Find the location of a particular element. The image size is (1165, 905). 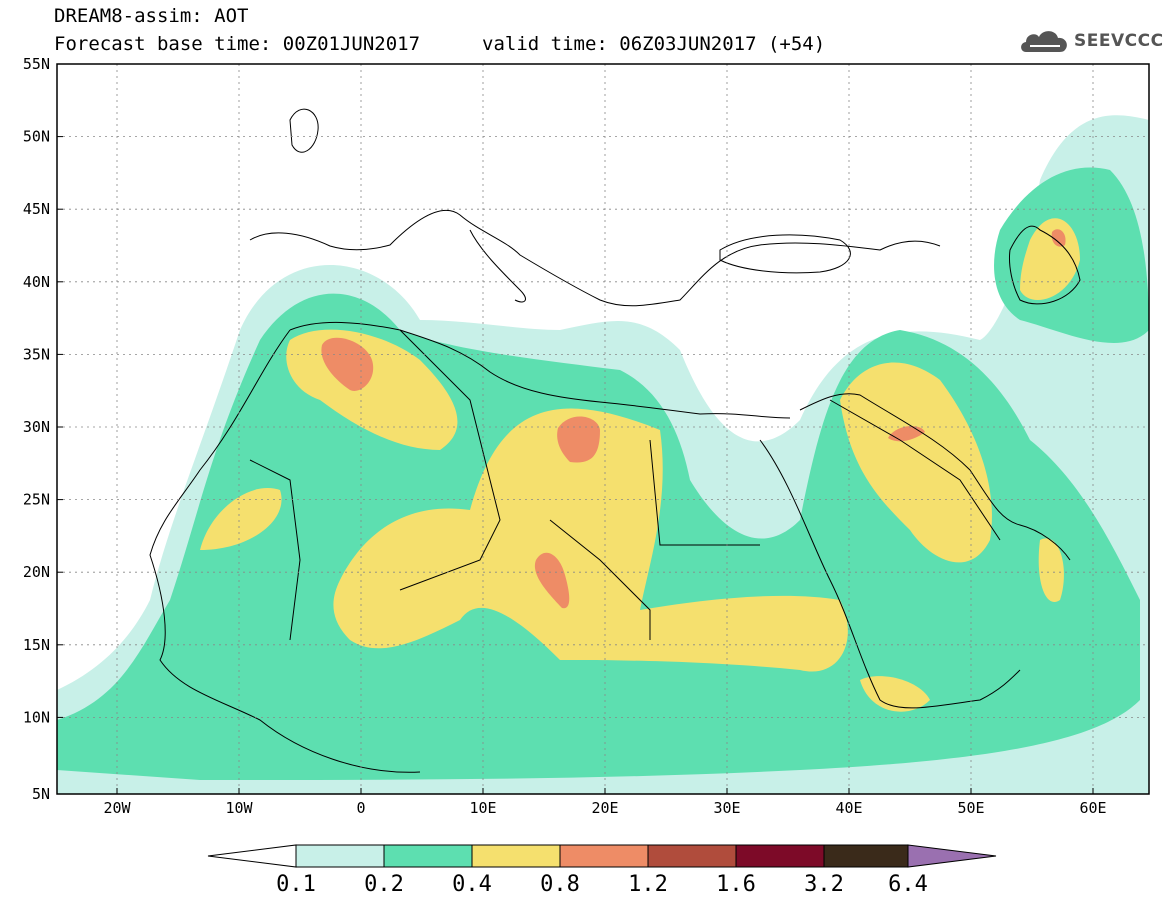

aot-band-0.4-mideast is located at coordinates (916, 462).